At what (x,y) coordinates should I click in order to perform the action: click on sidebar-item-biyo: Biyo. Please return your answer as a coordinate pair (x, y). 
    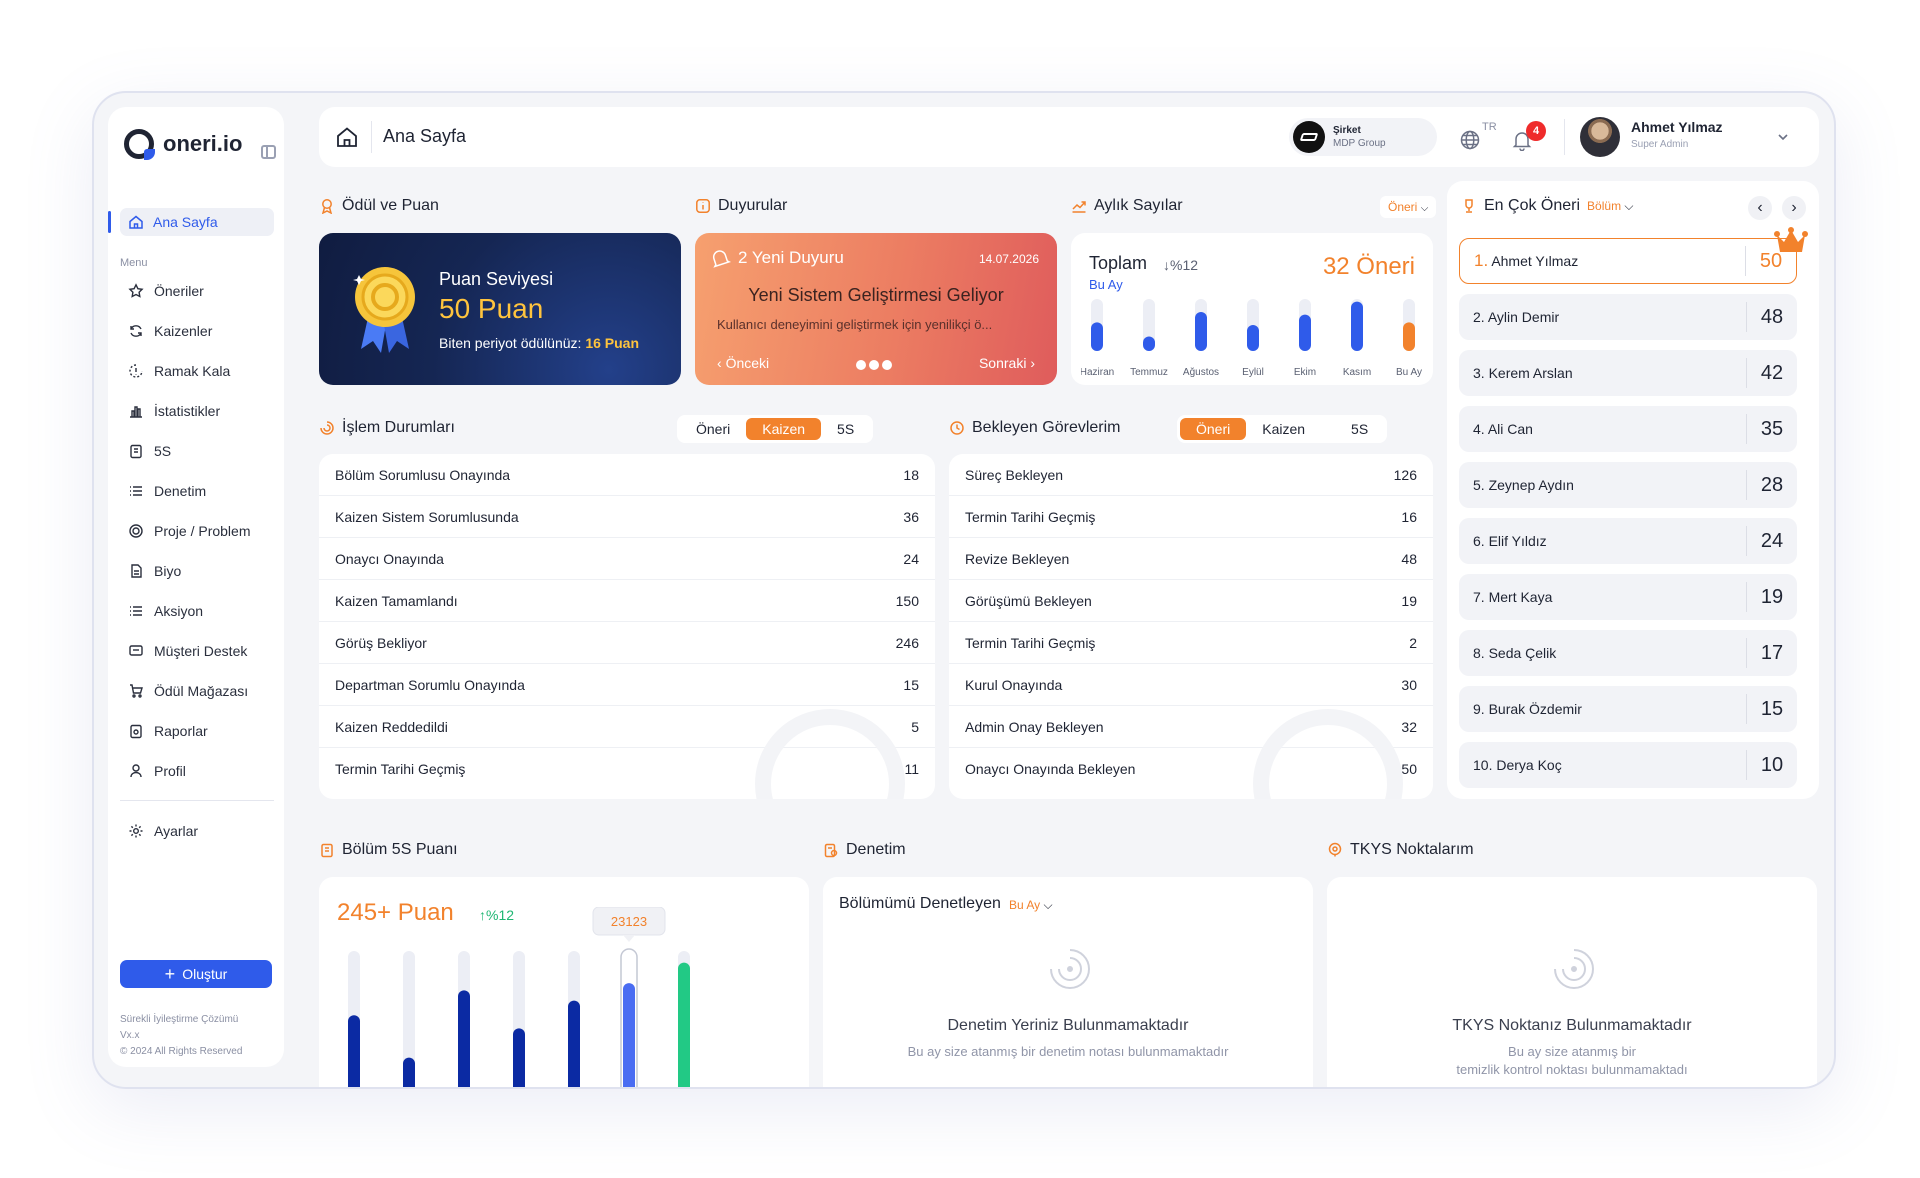
    Looking at the image, I should click on (197, 571).